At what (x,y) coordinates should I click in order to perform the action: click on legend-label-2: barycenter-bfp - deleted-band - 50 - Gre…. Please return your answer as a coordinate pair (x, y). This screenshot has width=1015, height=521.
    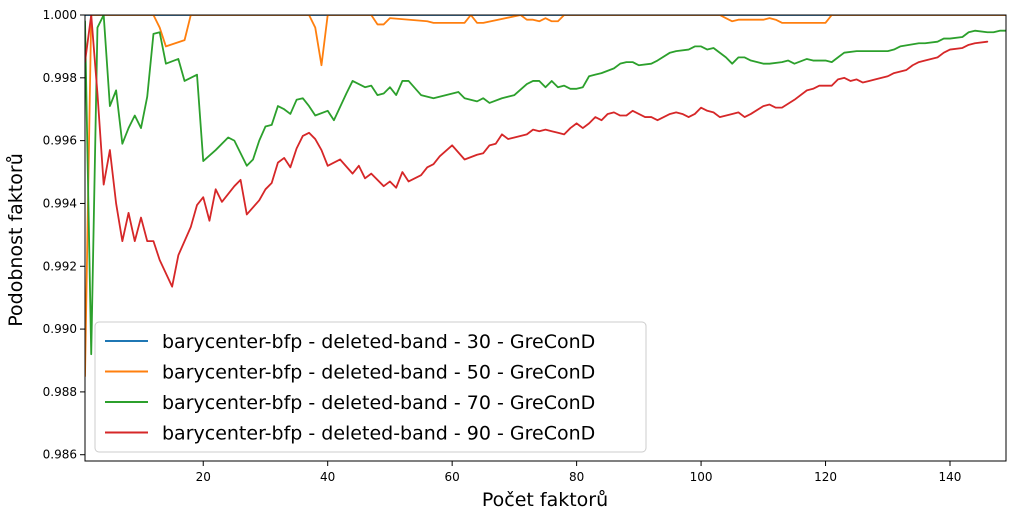
    Looking at the image, I should click on (378, 373).